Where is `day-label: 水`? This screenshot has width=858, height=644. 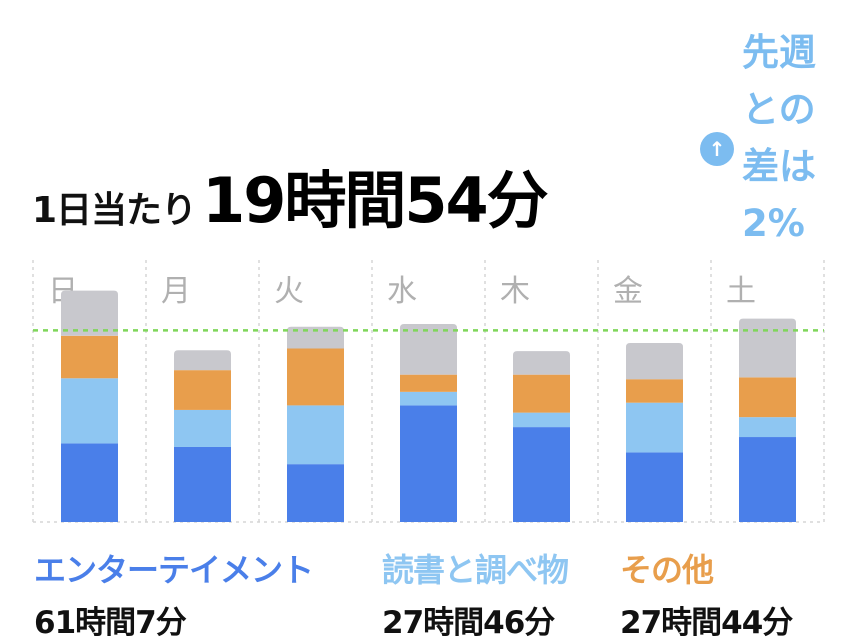
day-label: 水 is located at coordinates (402, 291).